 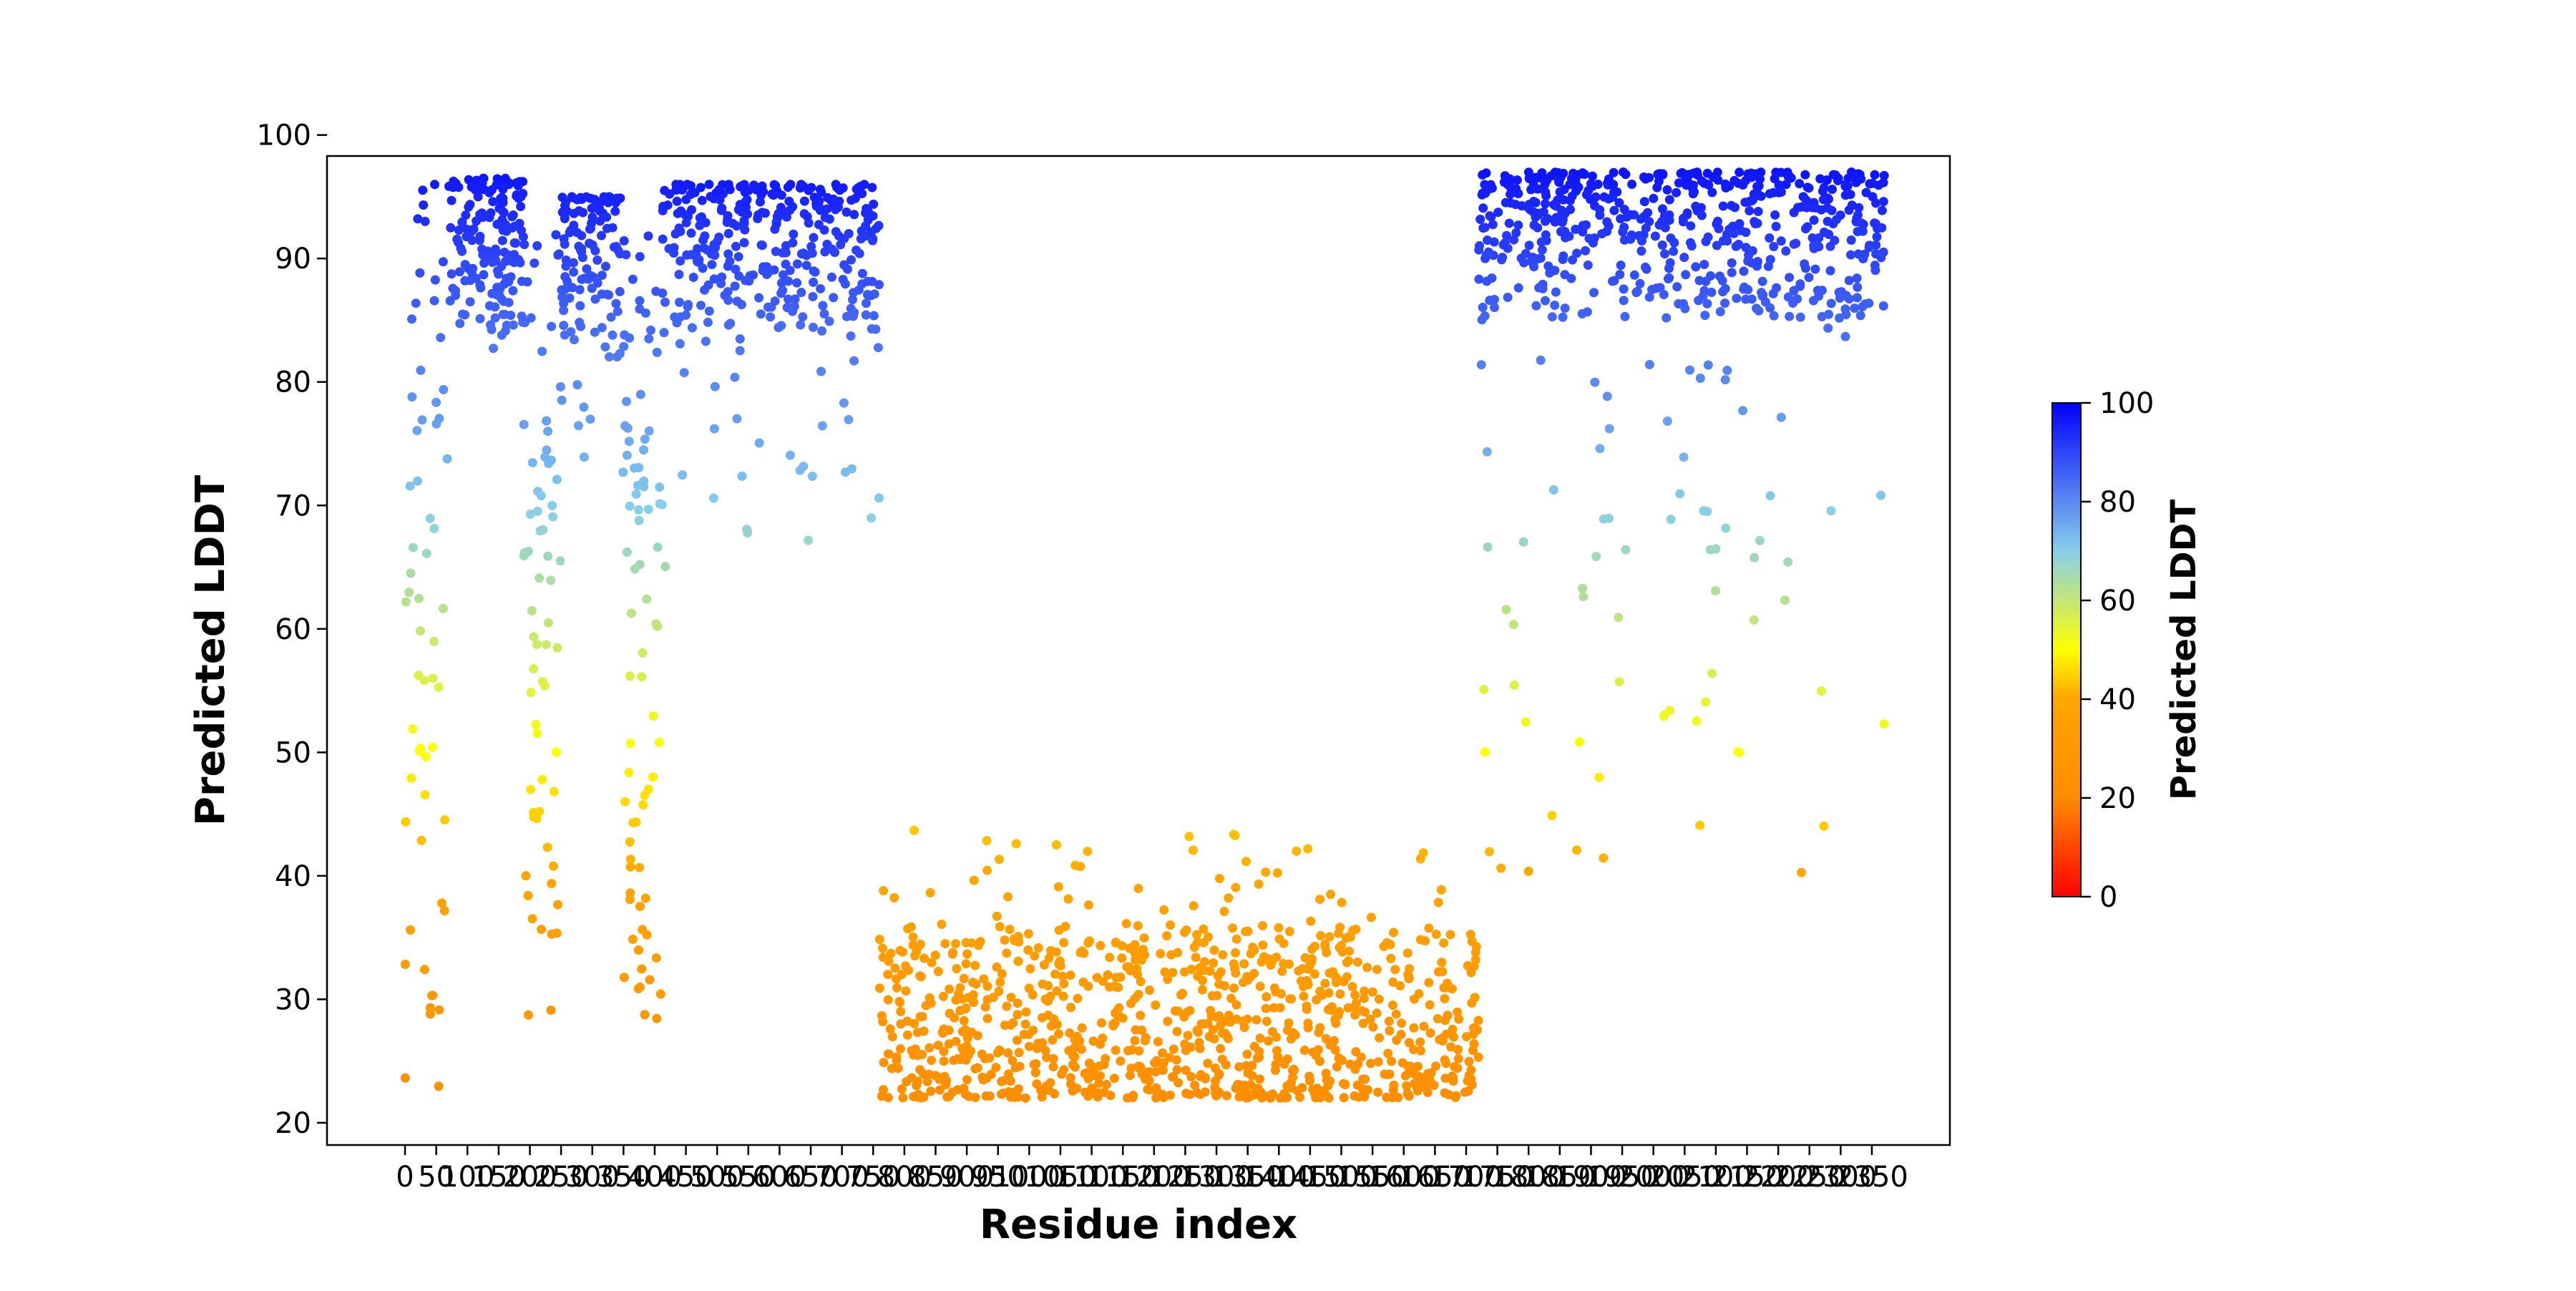 I want to click on x-tick-label: 2100, so click(x=1715, y=1177).